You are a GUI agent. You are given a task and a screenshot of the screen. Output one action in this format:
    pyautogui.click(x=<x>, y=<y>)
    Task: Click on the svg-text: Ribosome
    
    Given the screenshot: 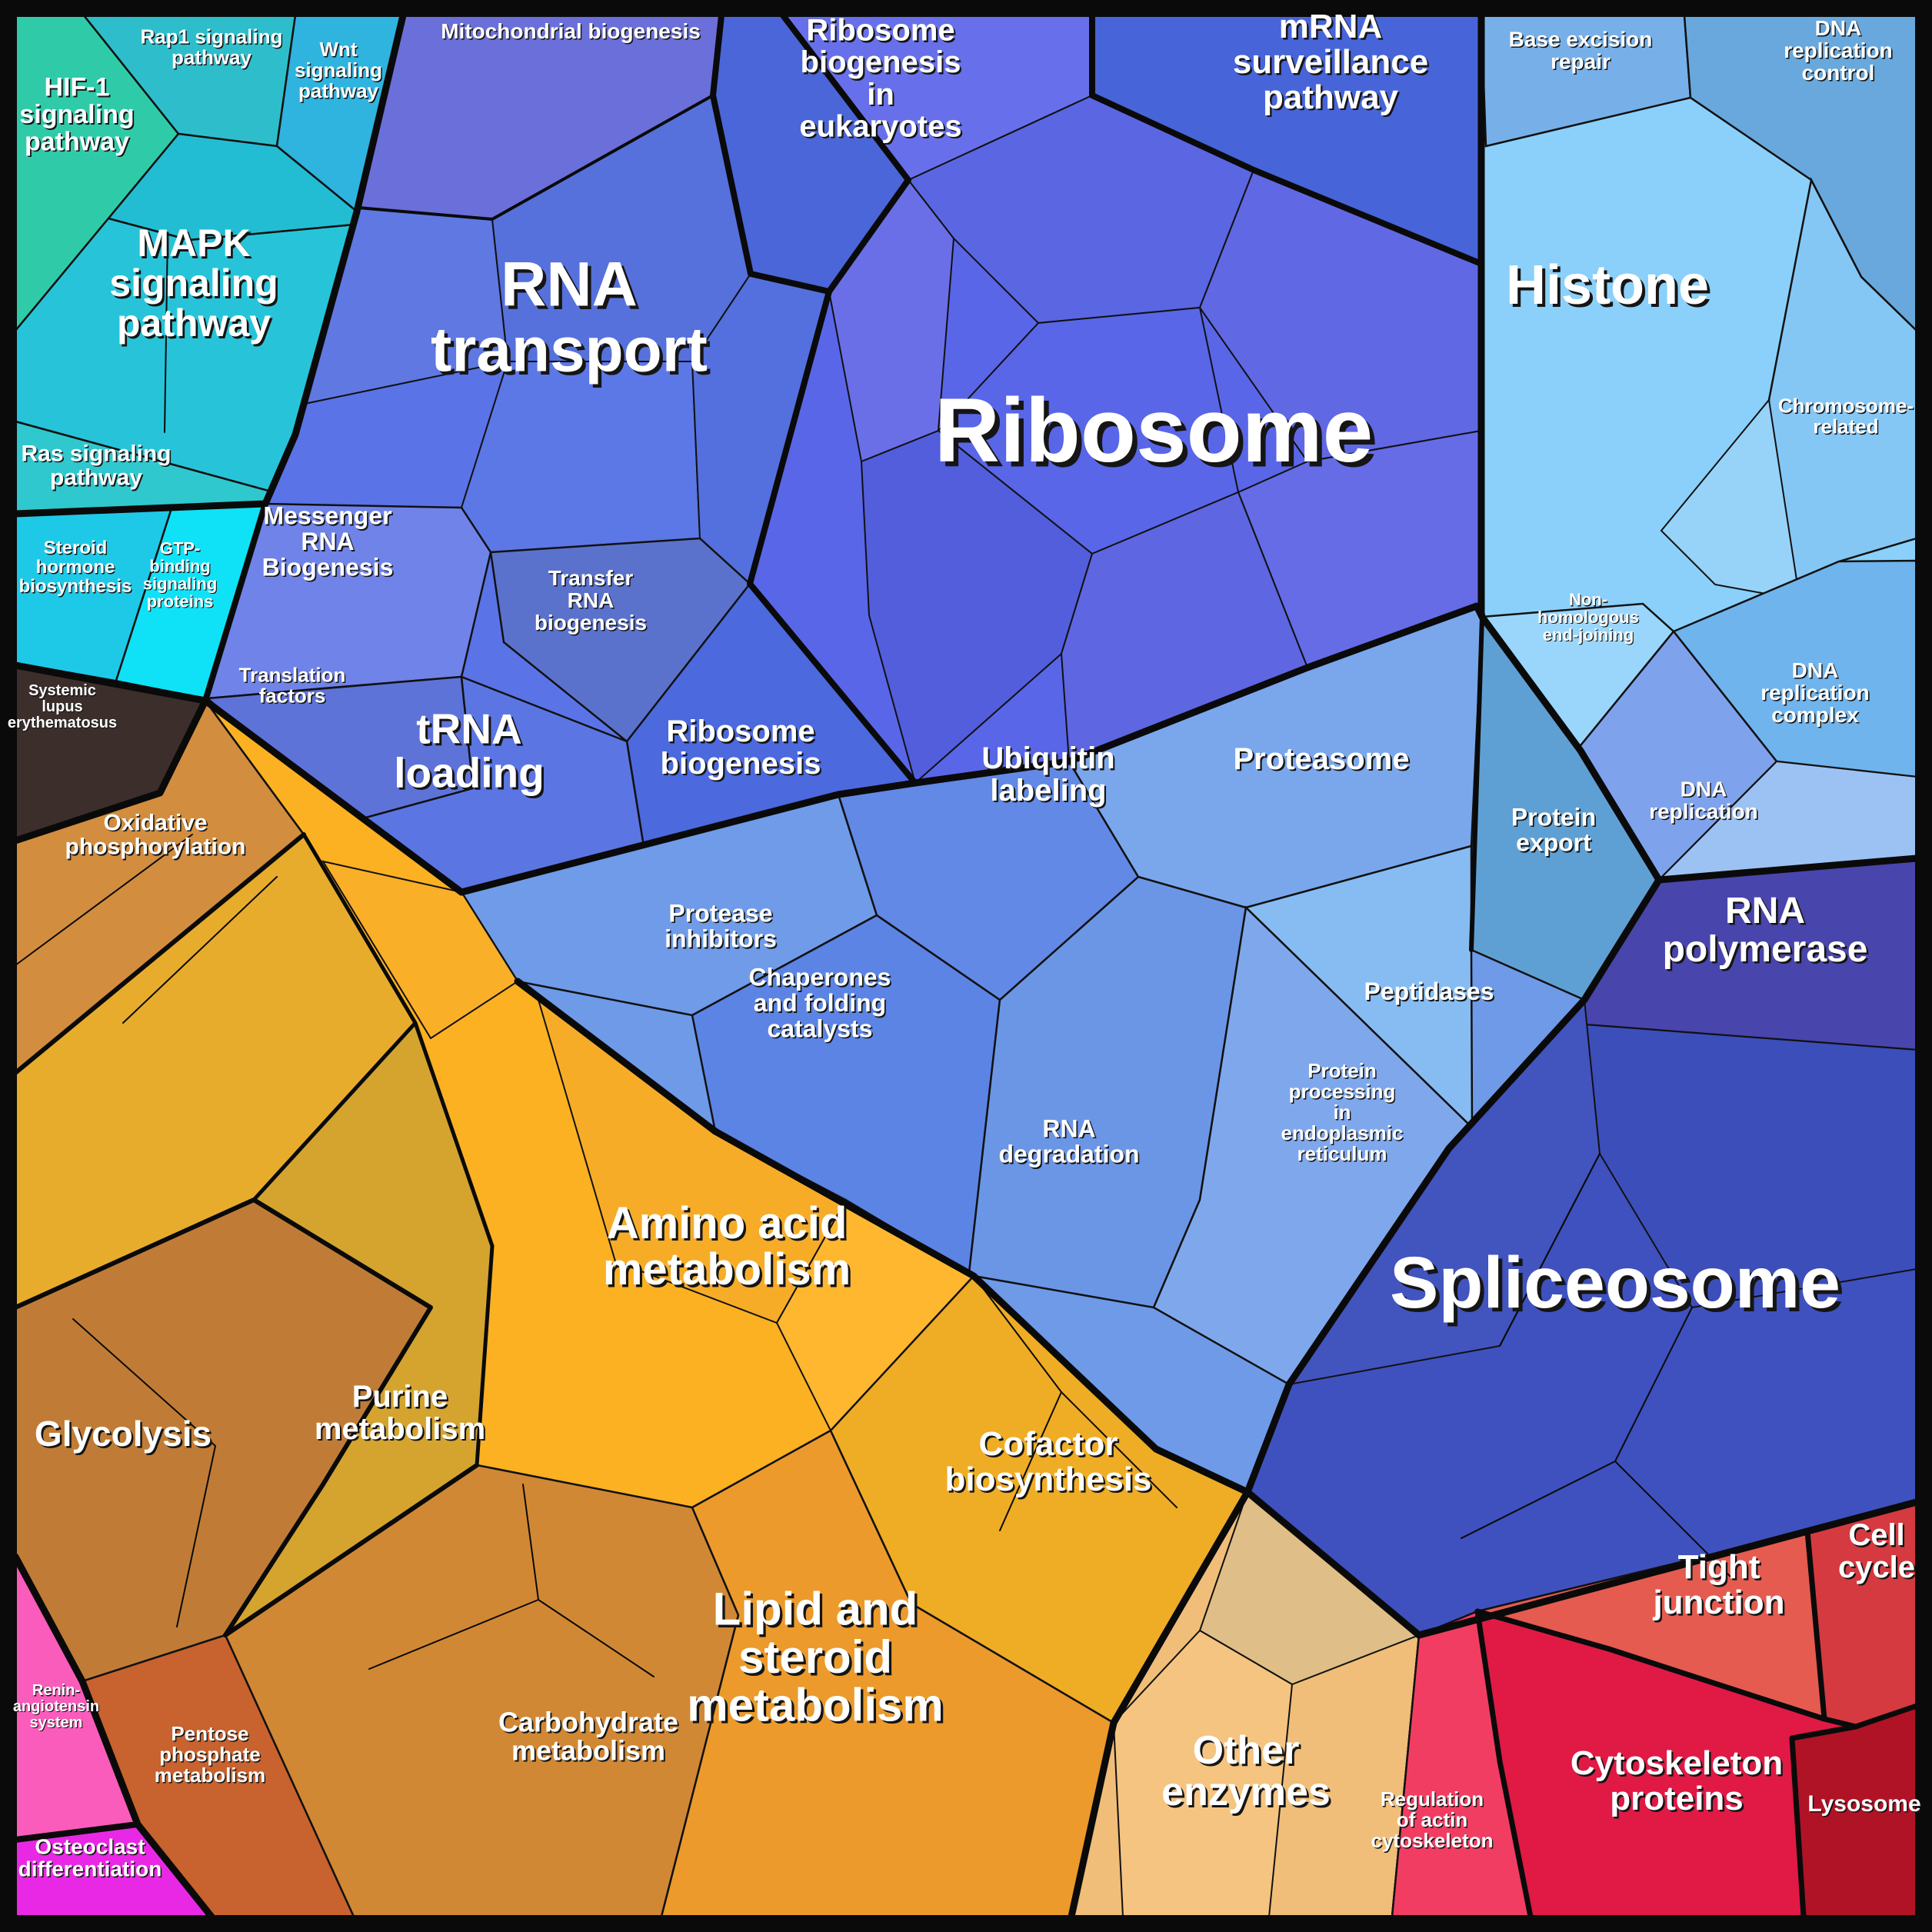 What is the action you would take?
    pyautogui.click(x=1153, y=430)
    